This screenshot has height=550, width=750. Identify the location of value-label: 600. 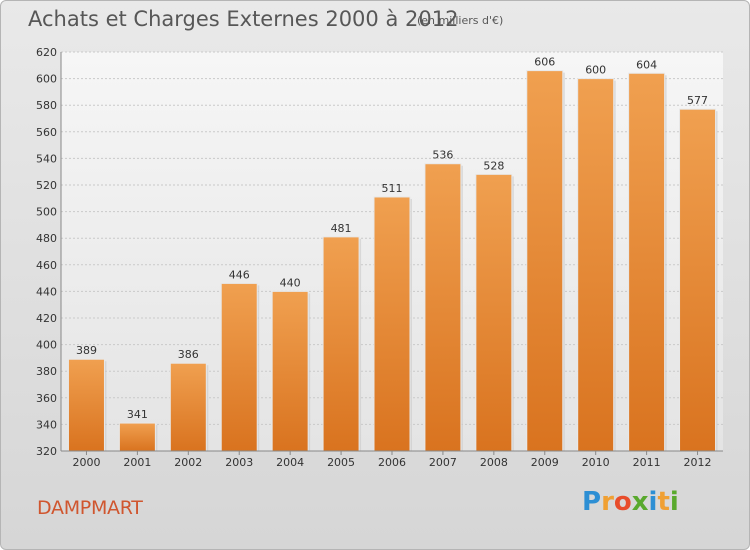
(595, 70).